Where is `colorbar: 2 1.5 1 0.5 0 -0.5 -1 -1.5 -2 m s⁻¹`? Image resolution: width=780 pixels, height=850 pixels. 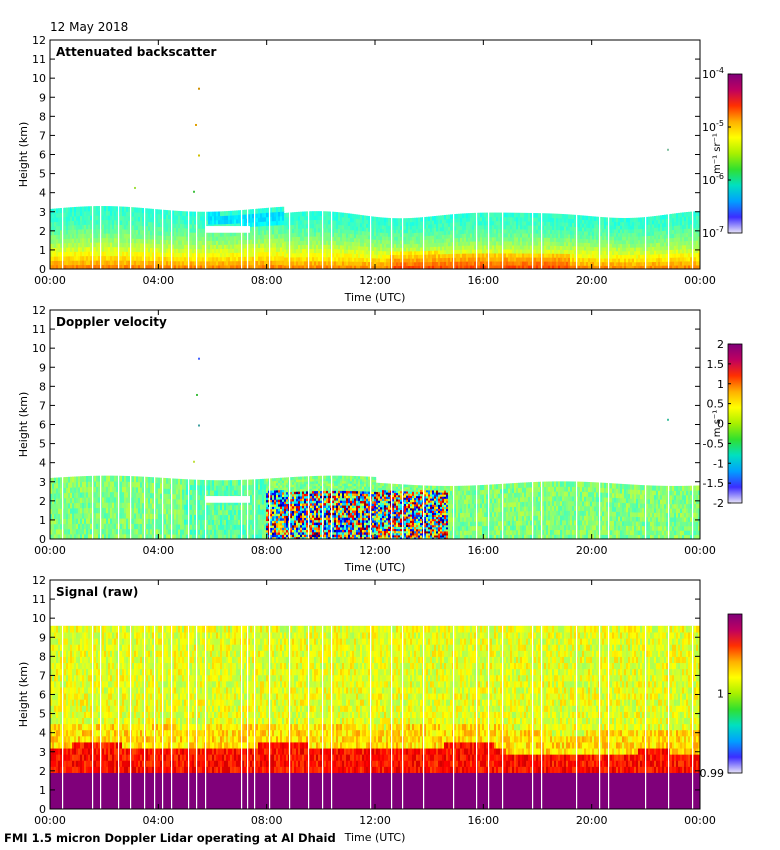 colorbar: 2 1.5 1 0.5 0 -0.5 -1 -1.5 -2 m s⁻¹ is located at coordinates (723, 424).